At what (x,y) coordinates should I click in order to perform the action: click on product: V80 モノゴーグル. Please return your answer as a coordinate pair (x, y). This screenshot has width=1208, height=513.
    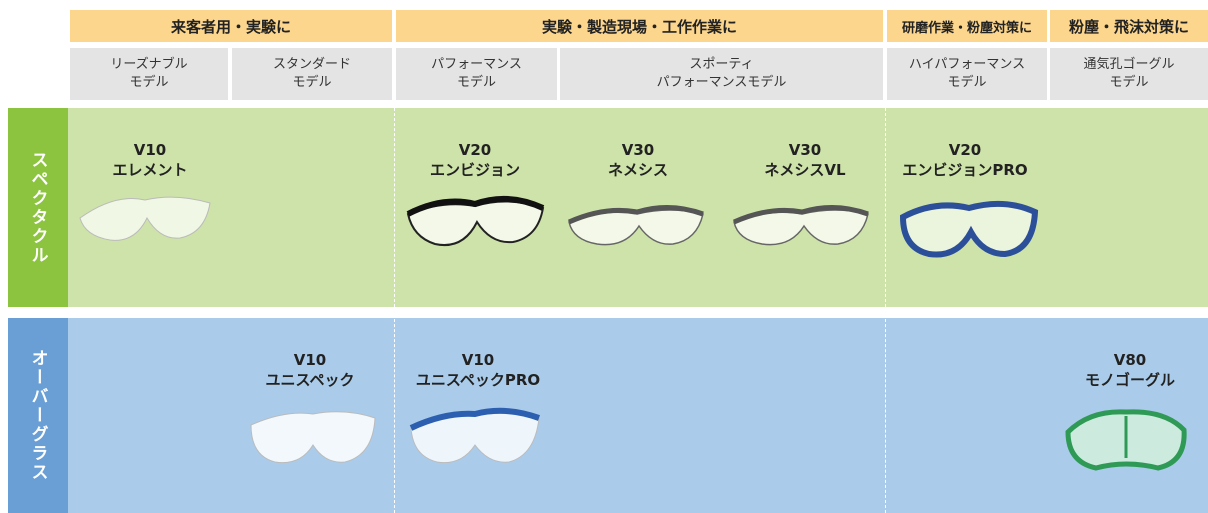
    Looking at the image, I should click on (1130, 370).